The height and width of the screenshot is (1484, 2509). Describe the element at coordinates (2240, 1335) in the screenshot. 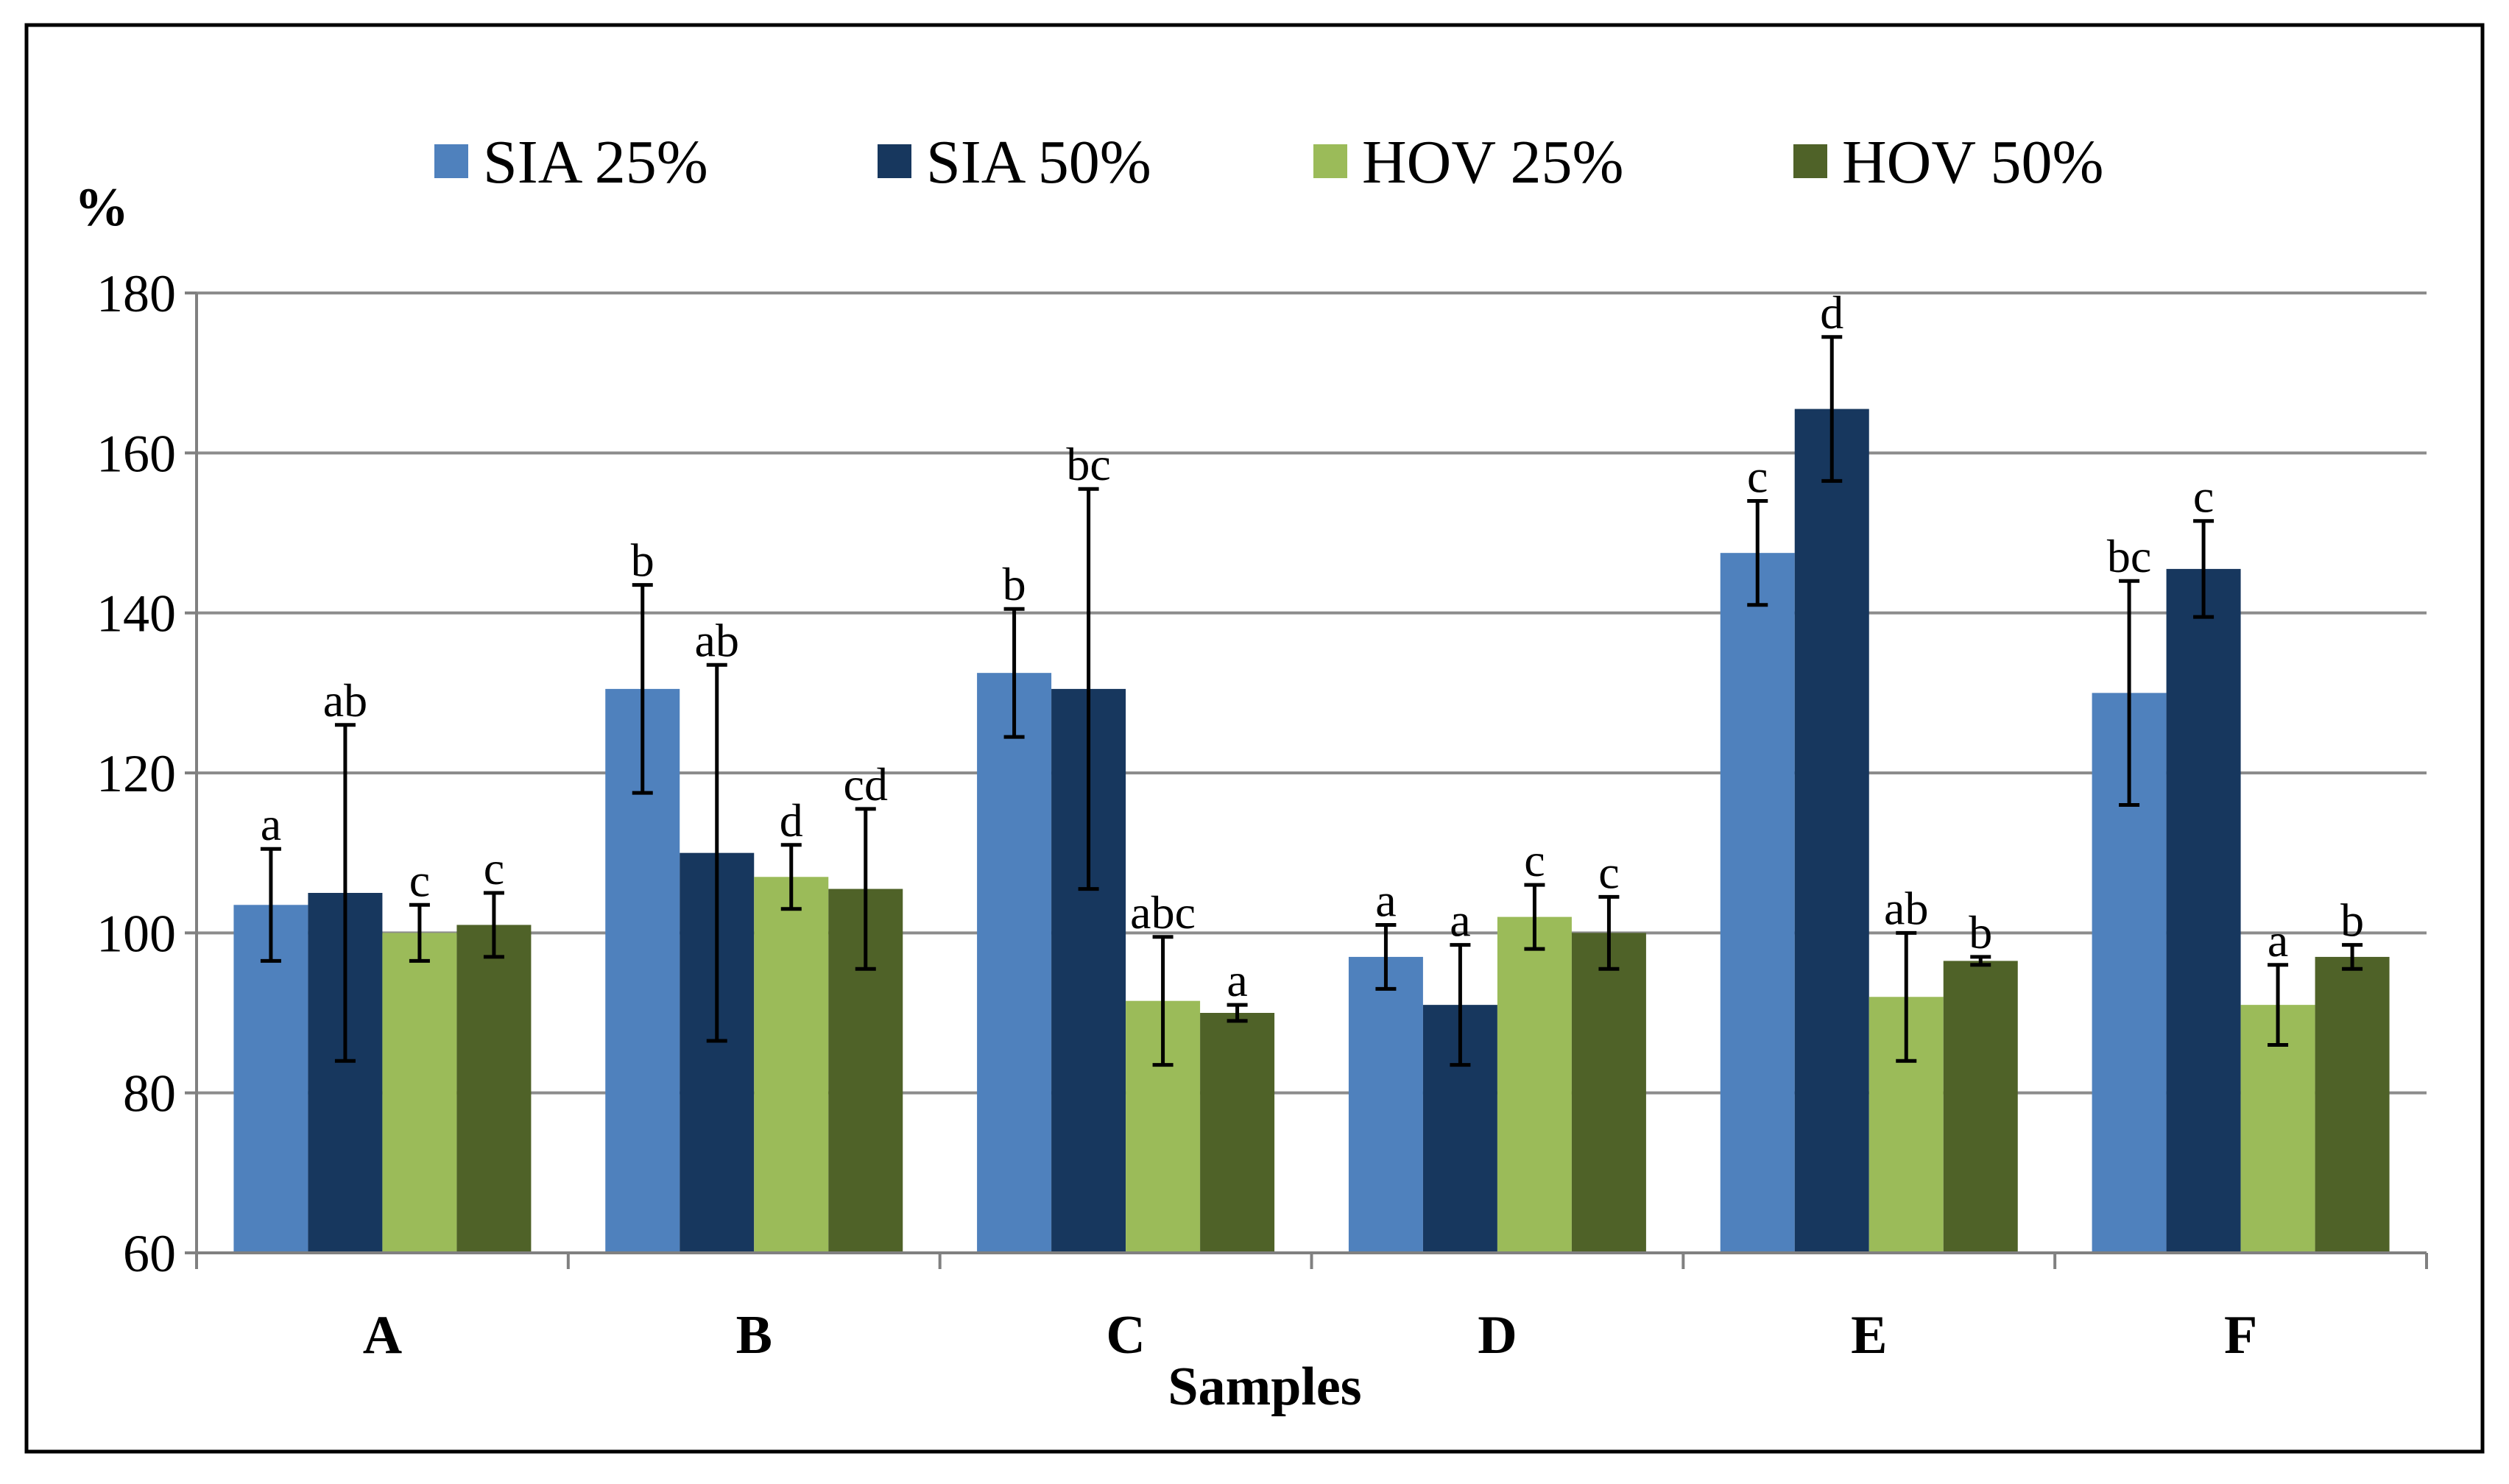

I see `category-label: F` at that location.